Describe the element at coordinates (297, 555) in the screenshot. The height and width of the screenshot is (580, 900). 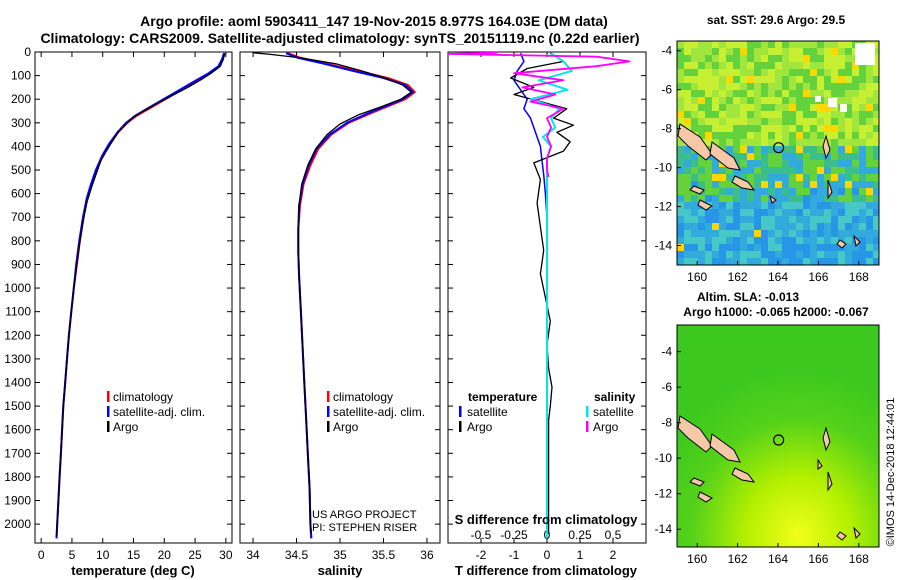
I see `x-tick-label: 34.5` at that location.